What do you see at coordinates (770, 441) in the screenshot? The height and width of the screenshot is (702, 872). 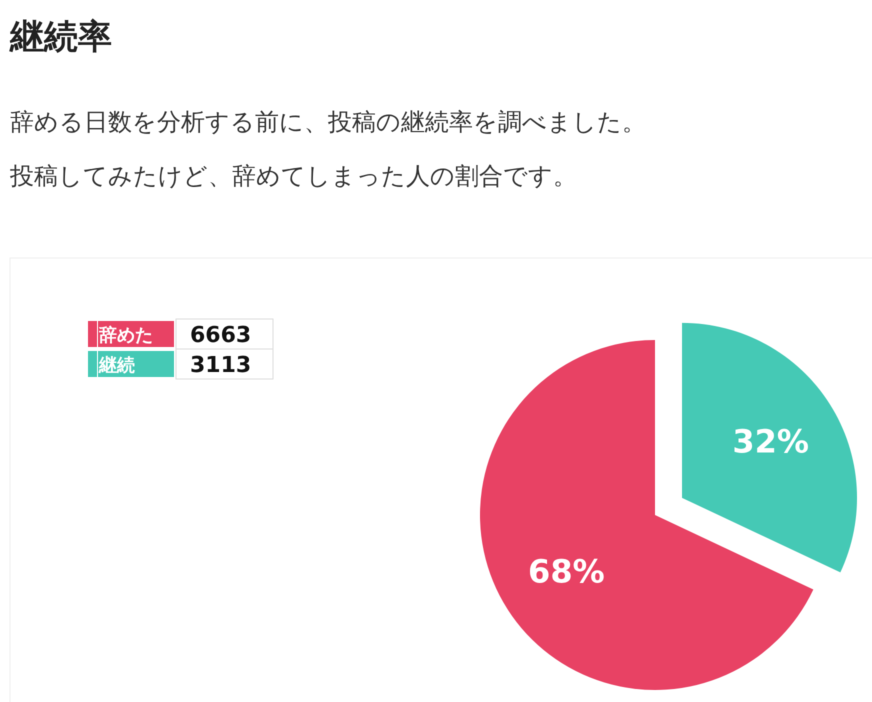 I see `data-label: 32%` at bounding box center [770, 441].